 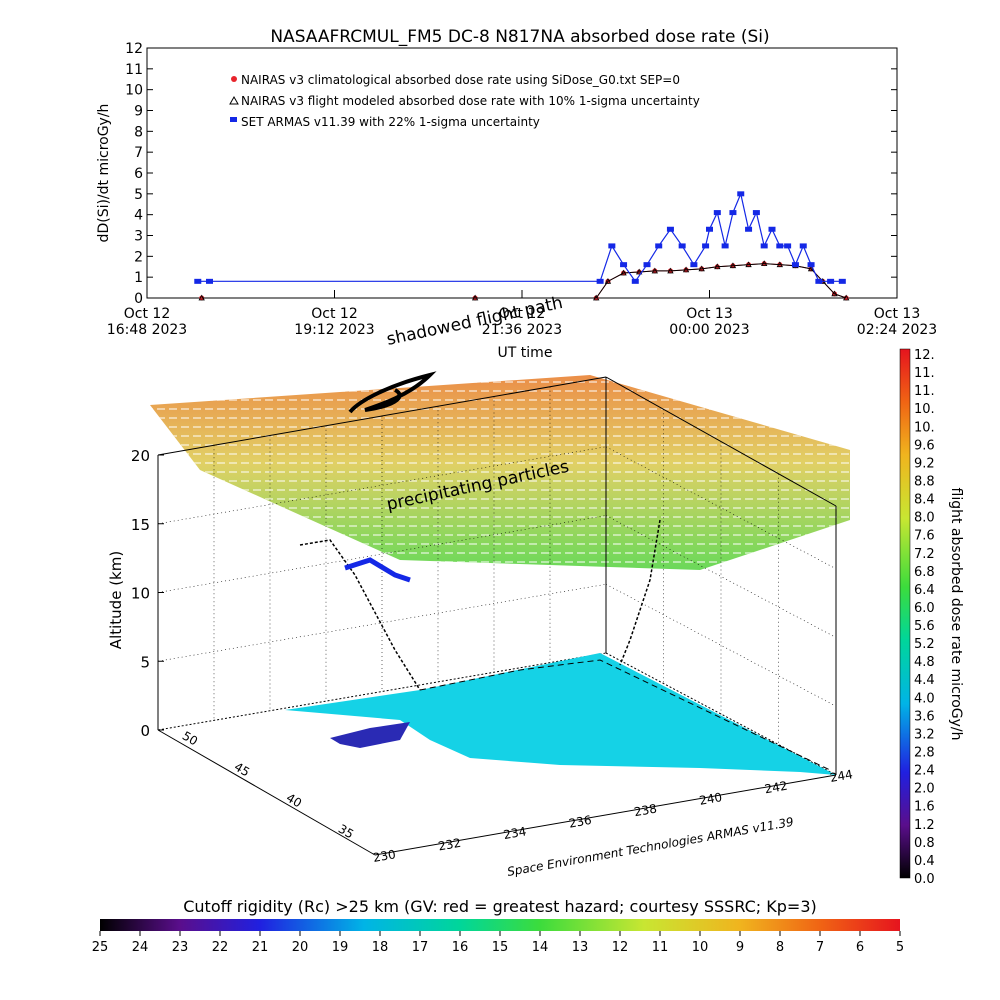 I want to click on longitude-tick-label: 240, so click(x=710, y=799).